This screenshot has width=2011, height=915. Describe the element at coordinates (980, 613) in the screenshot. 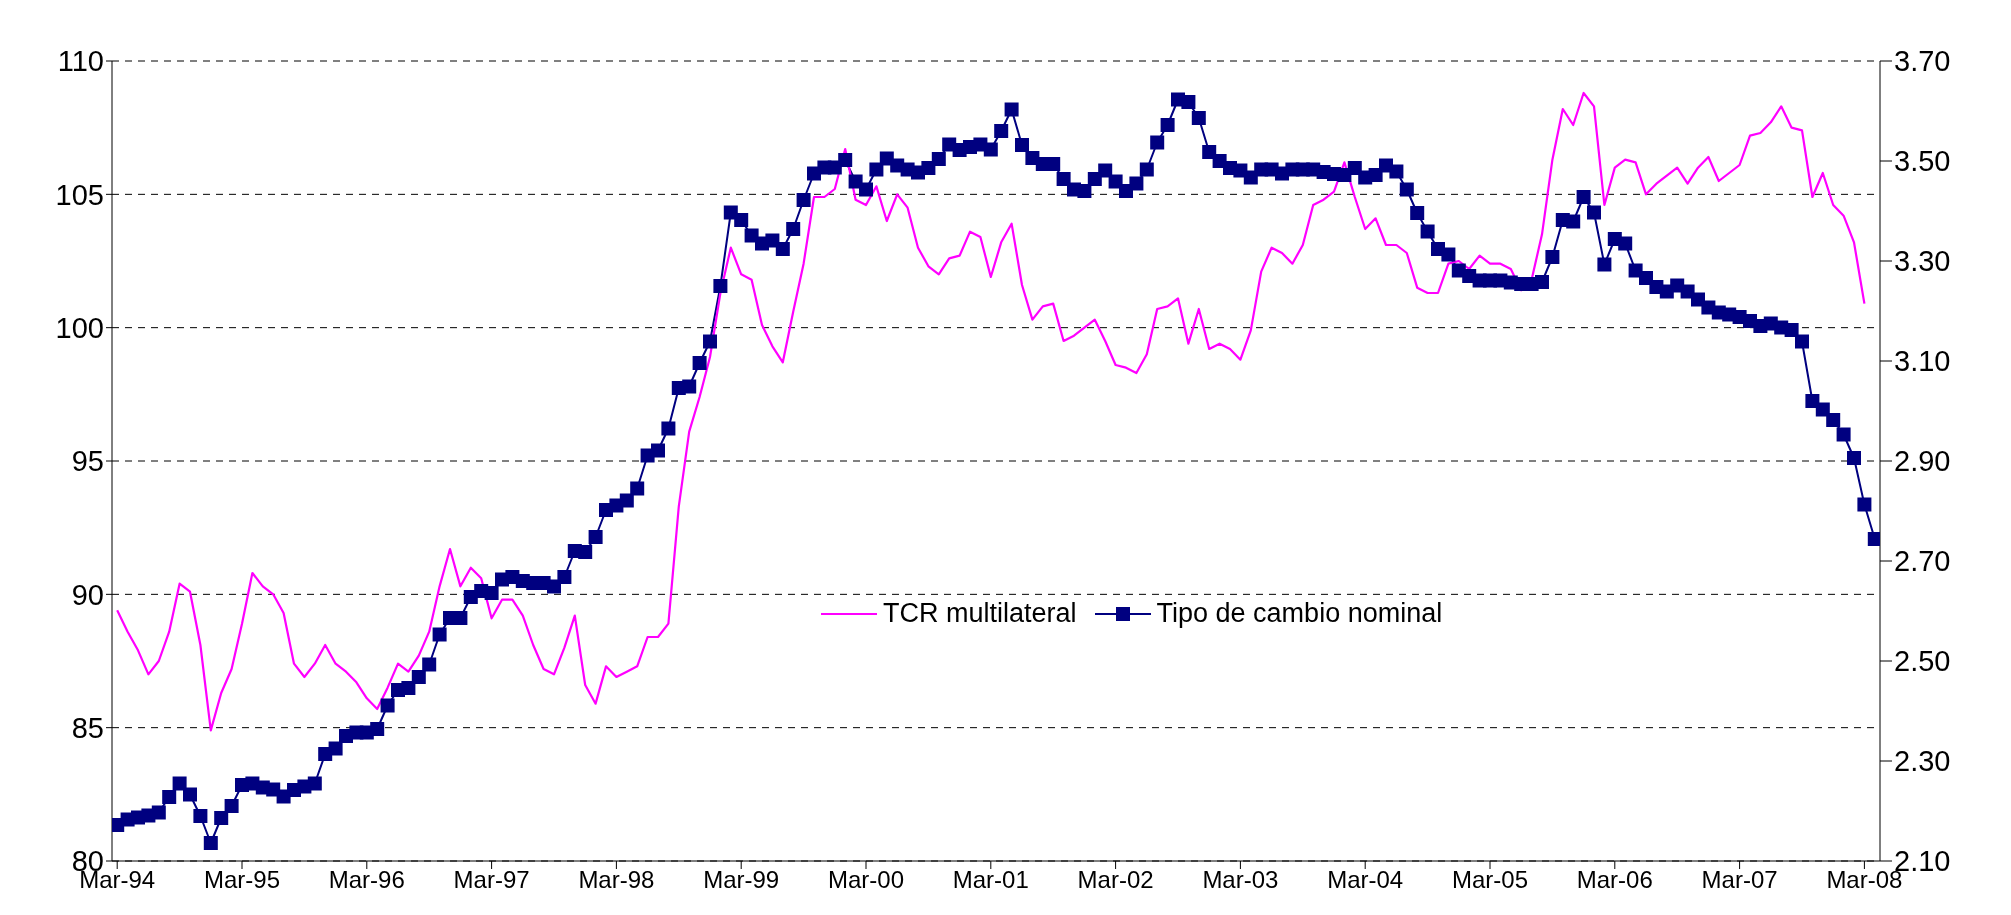

I see `legend-label: TCR multilateral` at that location.